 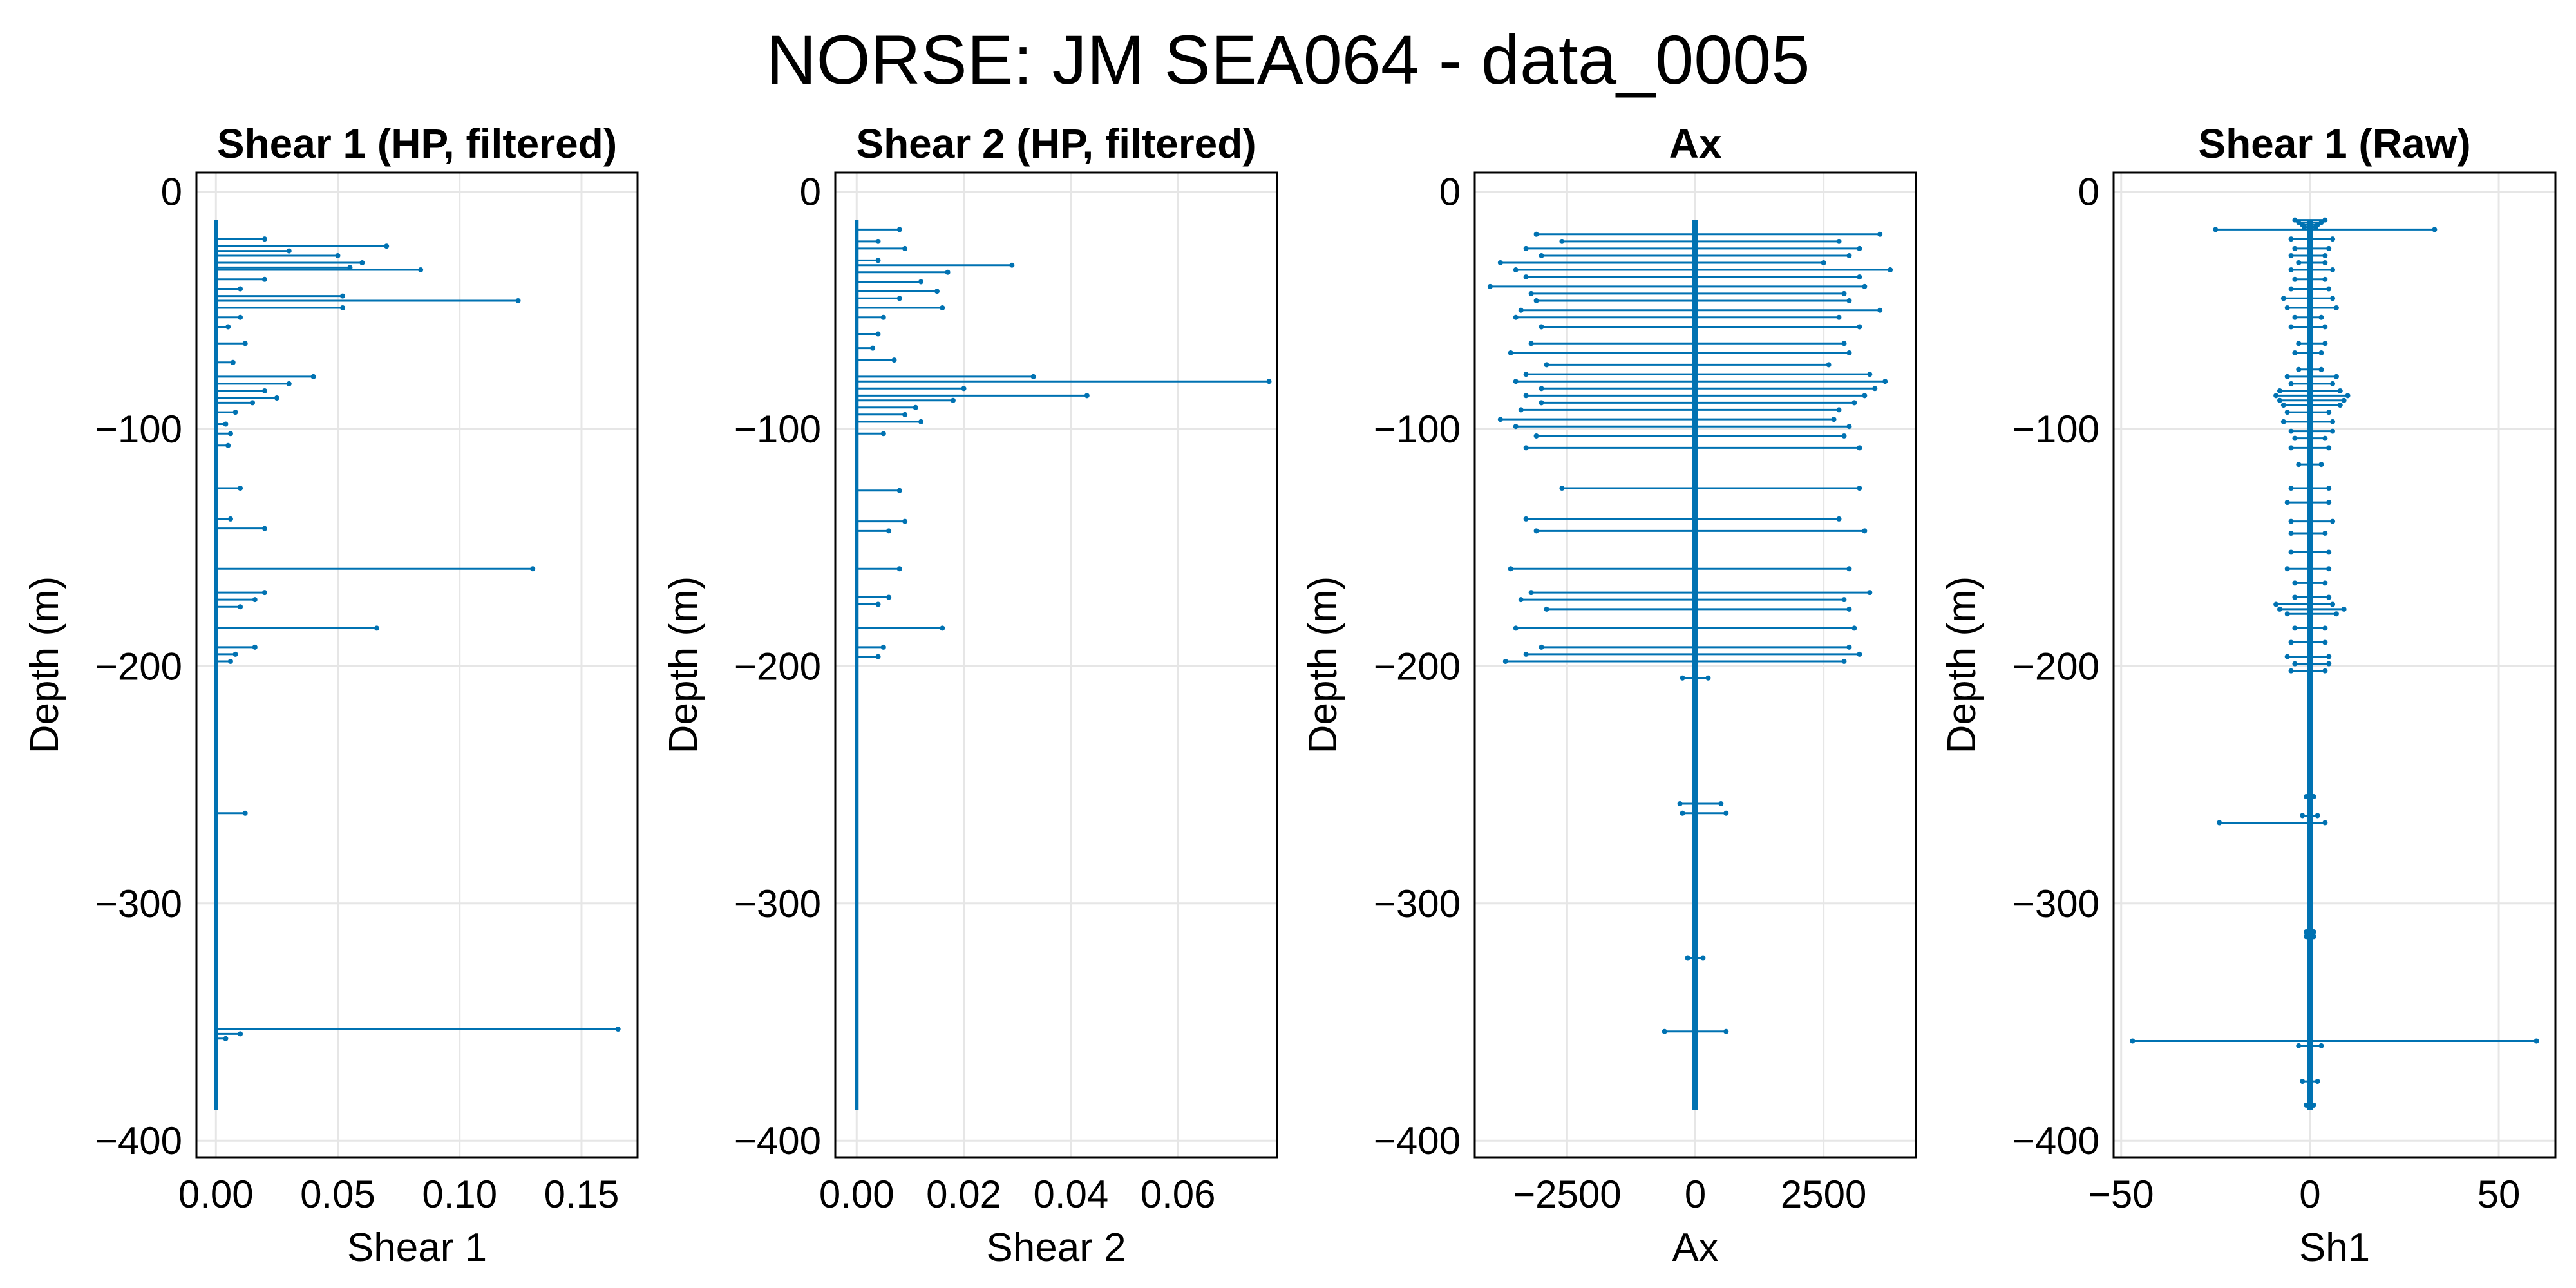 I want to click on panel-1-frame, so click(x=417, y=665).